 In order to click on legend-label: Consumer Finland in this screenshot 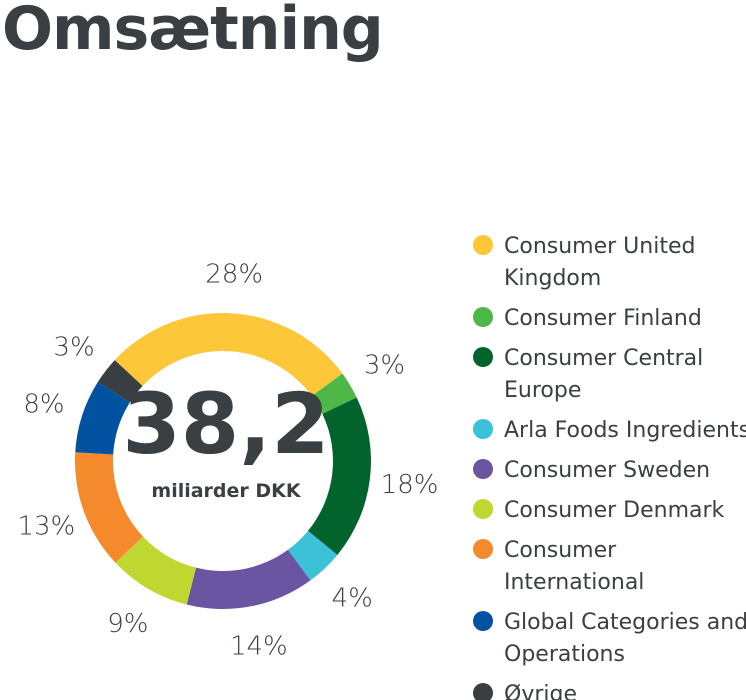, I will do `click(603, 318)`.